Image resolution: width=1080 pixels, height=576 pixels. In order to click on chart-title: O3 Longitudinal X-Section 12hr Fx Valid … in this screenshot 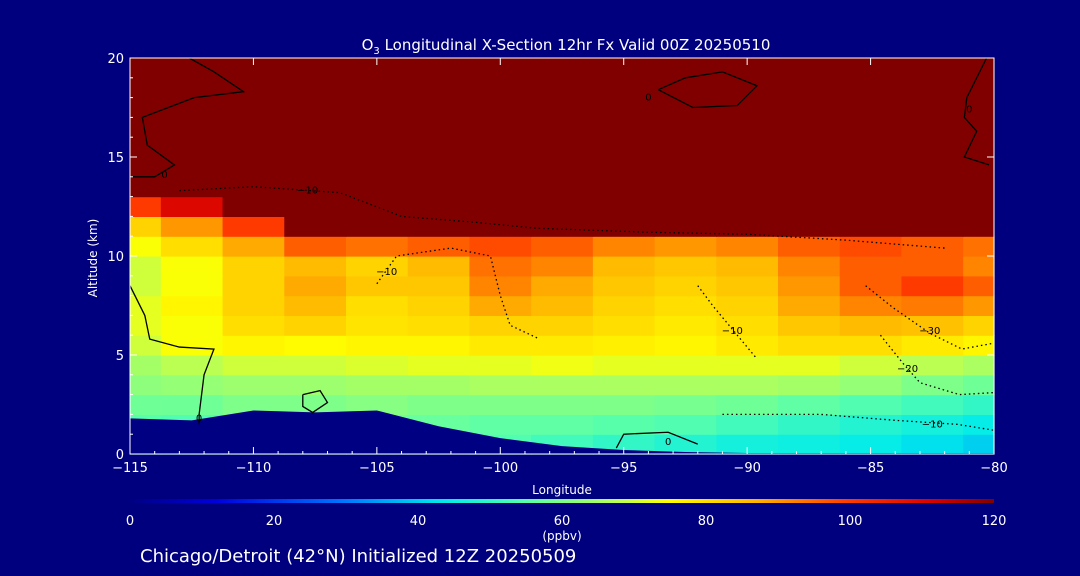, I will do `click(566, 46)`.